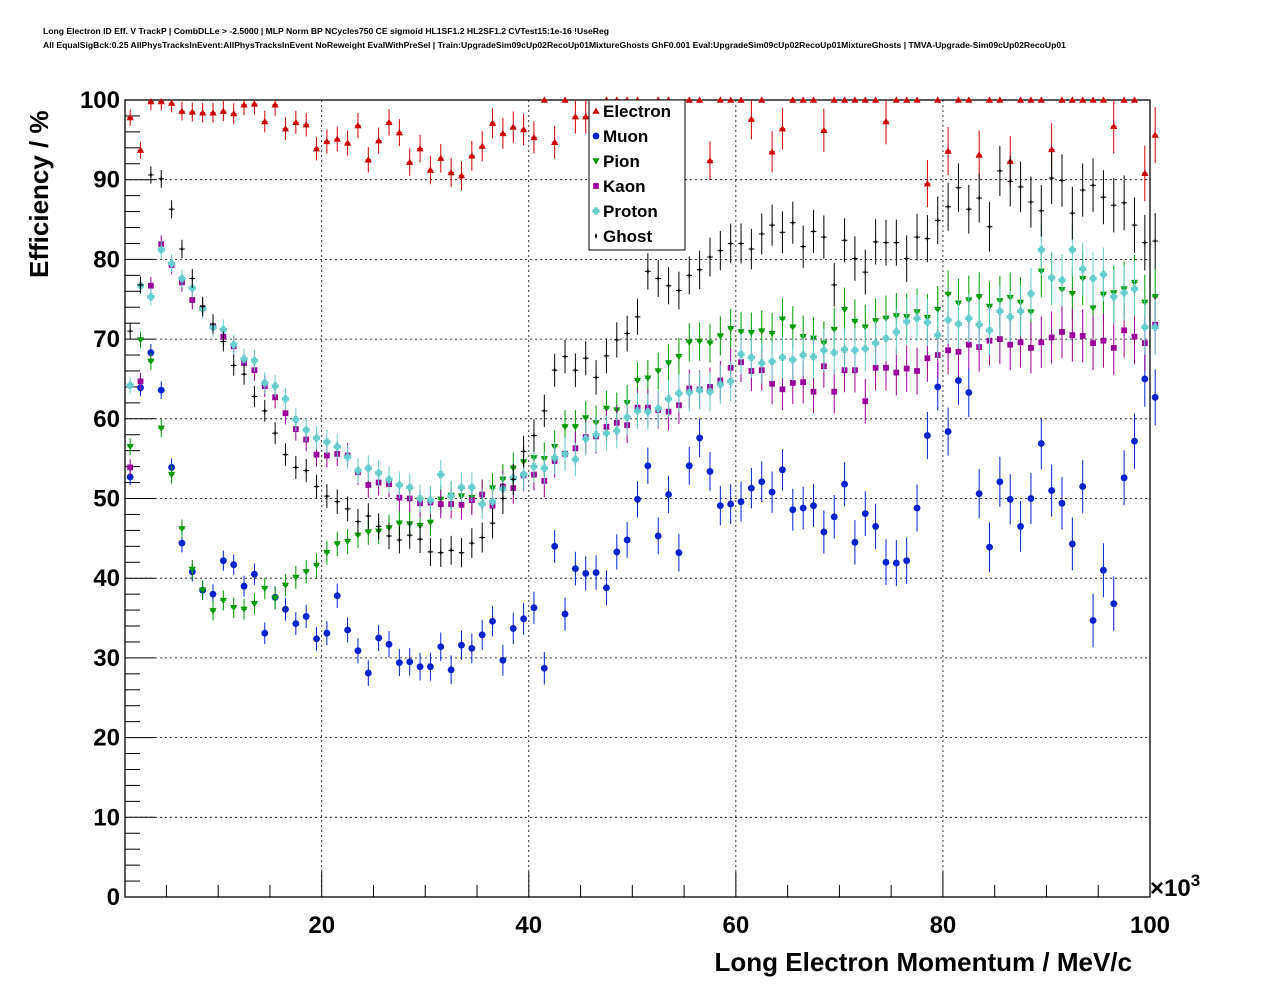 This screenshot has width=1276, height=996. I want to click on x-tick-label: 40, so click(528, 925).